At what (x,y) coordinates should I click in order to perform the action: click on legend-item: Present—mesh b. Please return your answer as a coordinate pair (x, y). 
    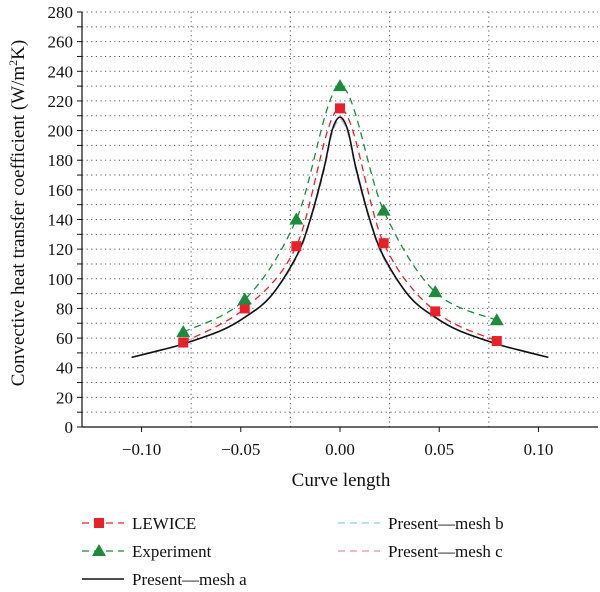
    Looking at the image, I should click on (421, 523).